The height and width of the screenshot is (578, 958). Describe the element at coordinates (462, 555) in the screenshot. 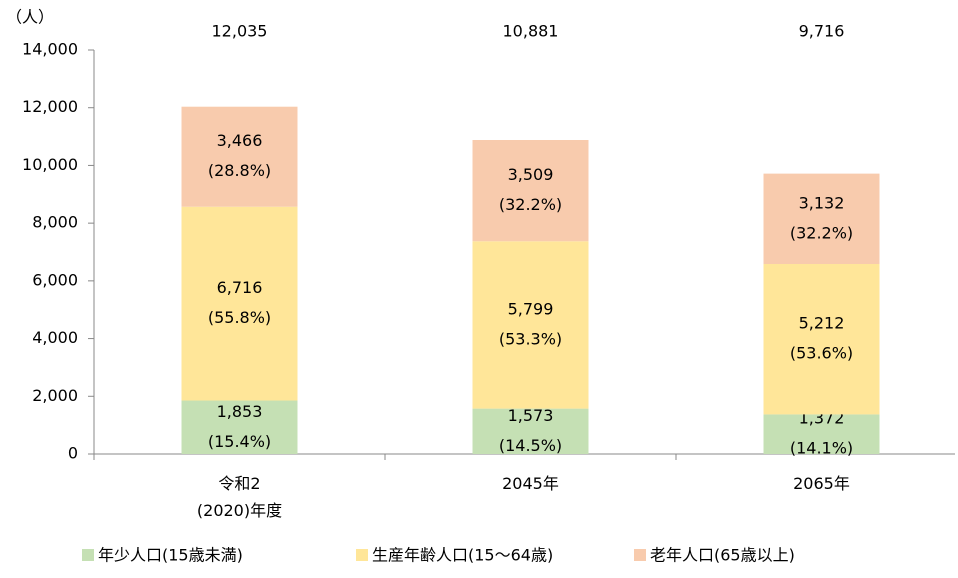

I see `legend-label: 生産年齢人口(15～64歳)` at that location.